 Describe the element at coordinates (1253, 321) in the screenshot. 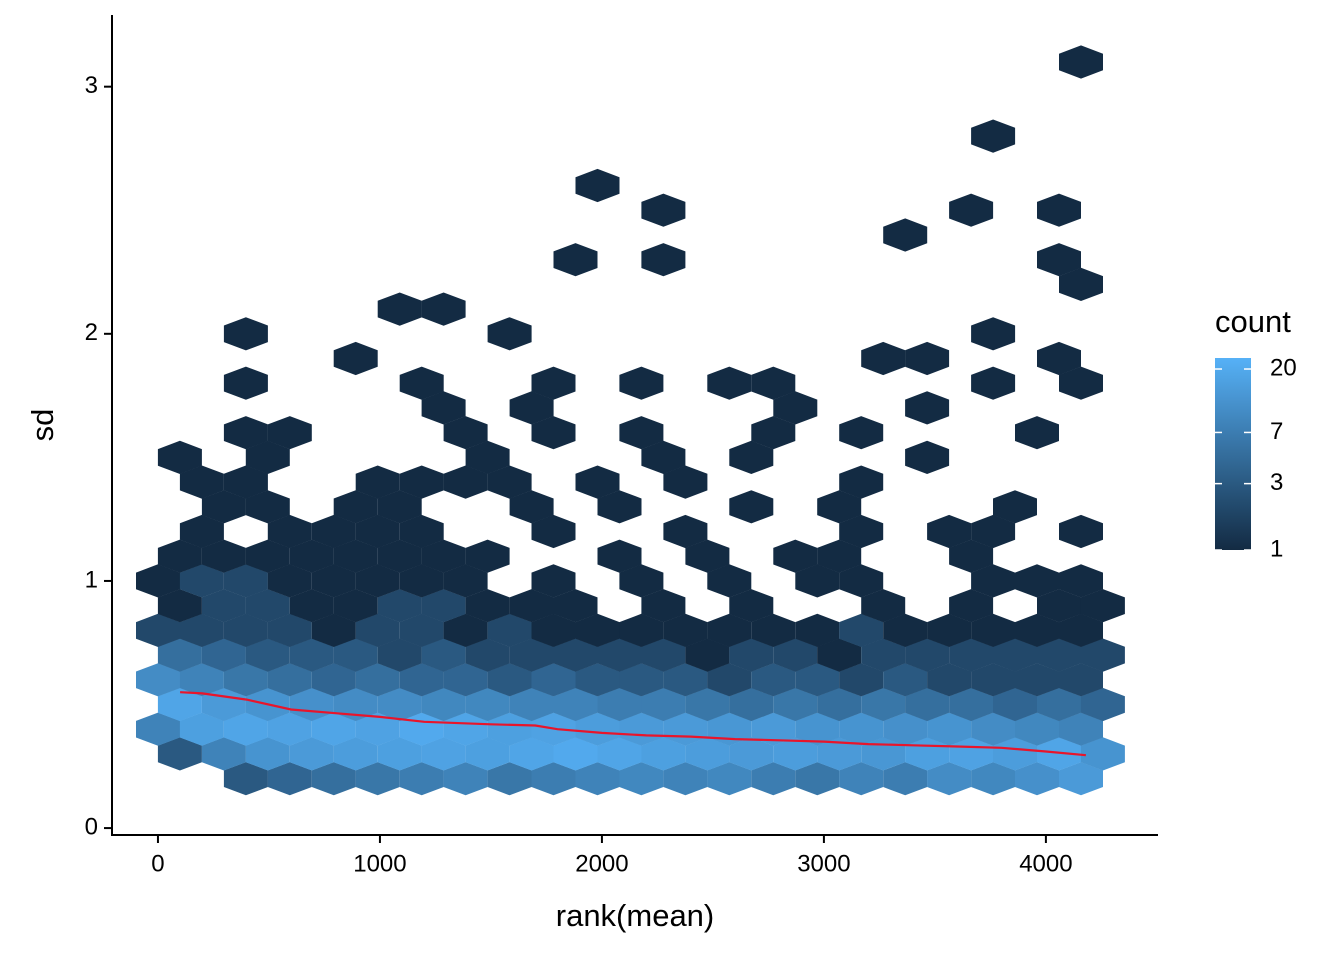

I see `legend-title: count` at that location.